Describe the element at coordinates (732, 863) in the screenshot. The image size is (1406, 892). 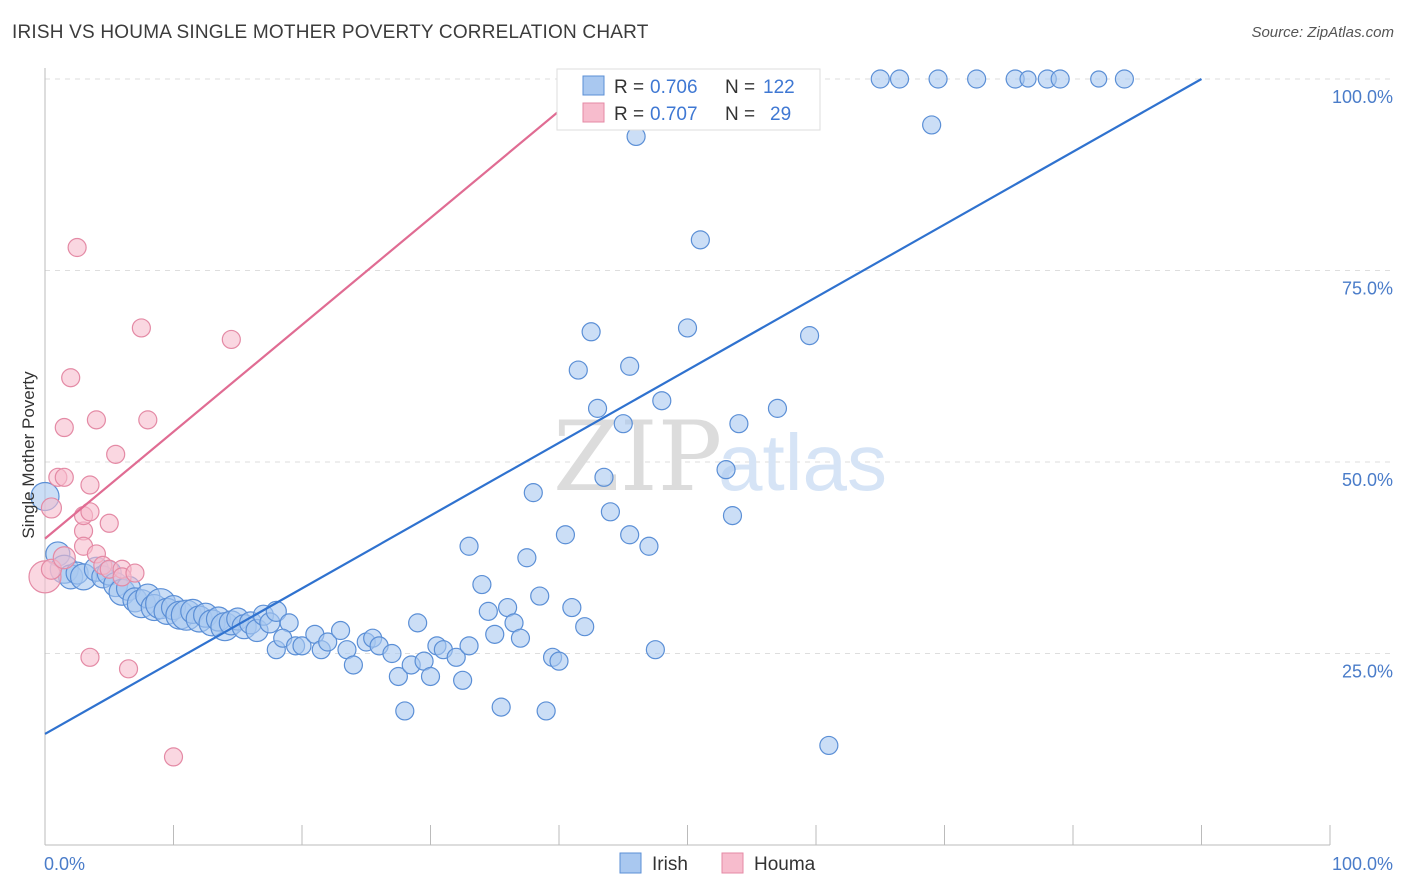
I see `bottom-legend-swatch-houma` at that location.